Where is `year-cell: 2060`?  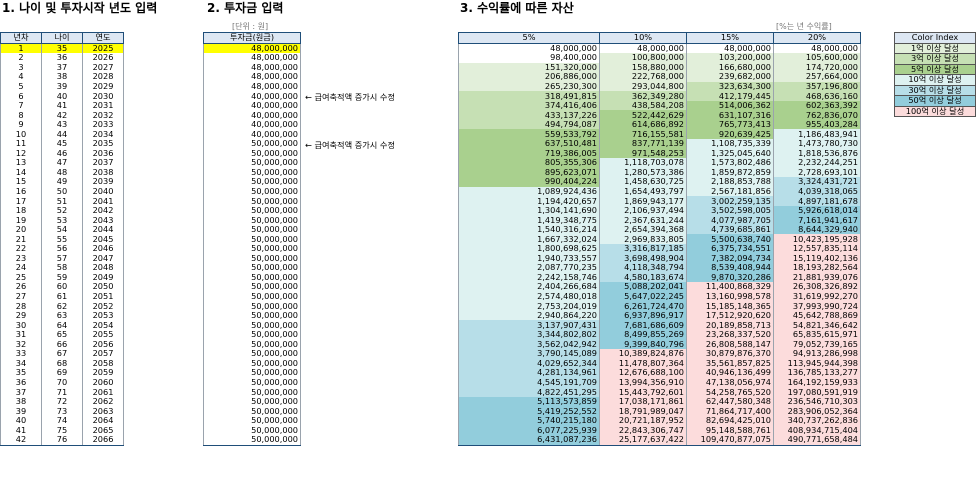
year-cell: 2060 is located at coordinates (103, 383).